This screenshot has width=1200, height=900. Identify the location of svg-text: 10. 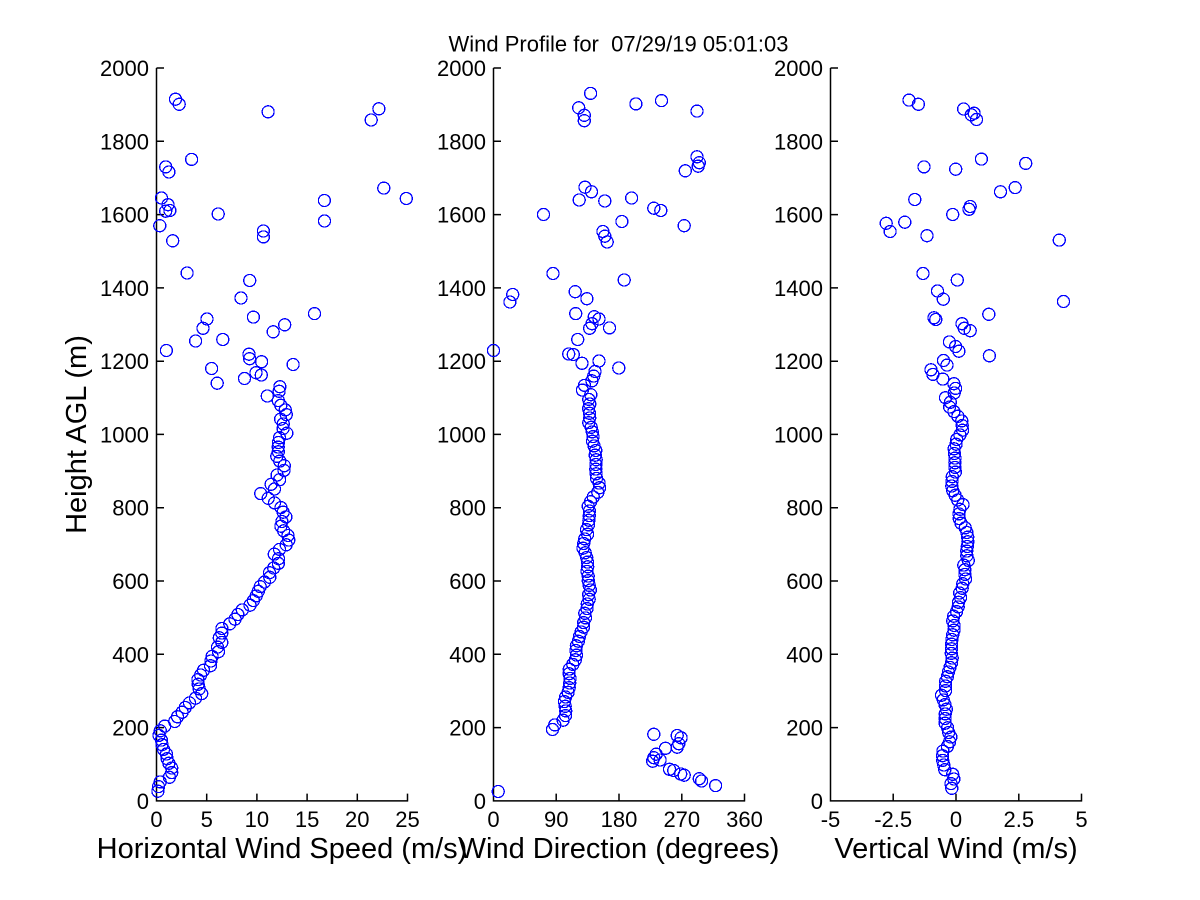
(257, 819).